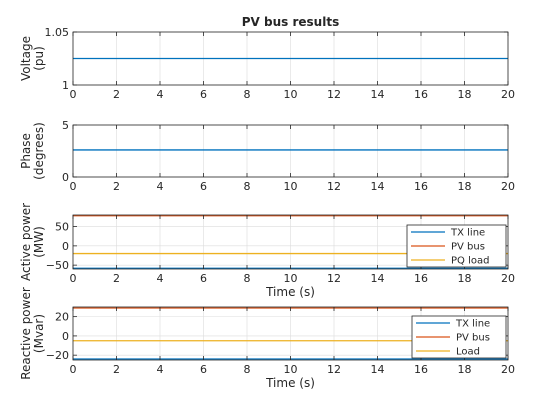  I want to click on y-tick-label: −20, so click(57, 355).